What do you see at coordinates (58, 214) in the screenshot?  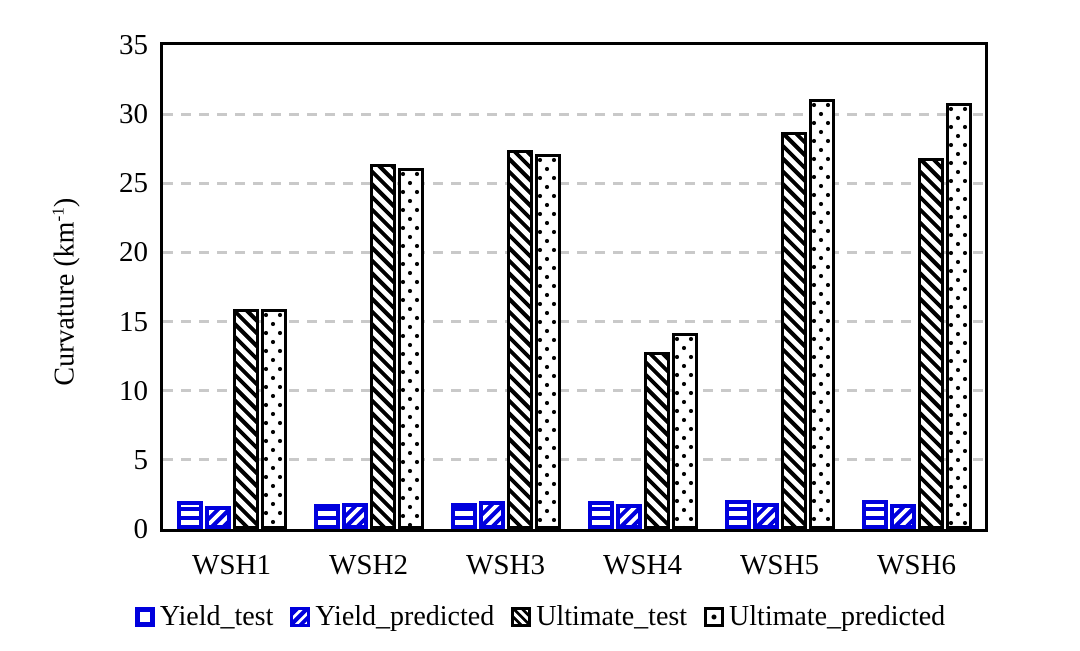 I see `y-axis-title-superscript: -1` at bounding box center [58, 214].